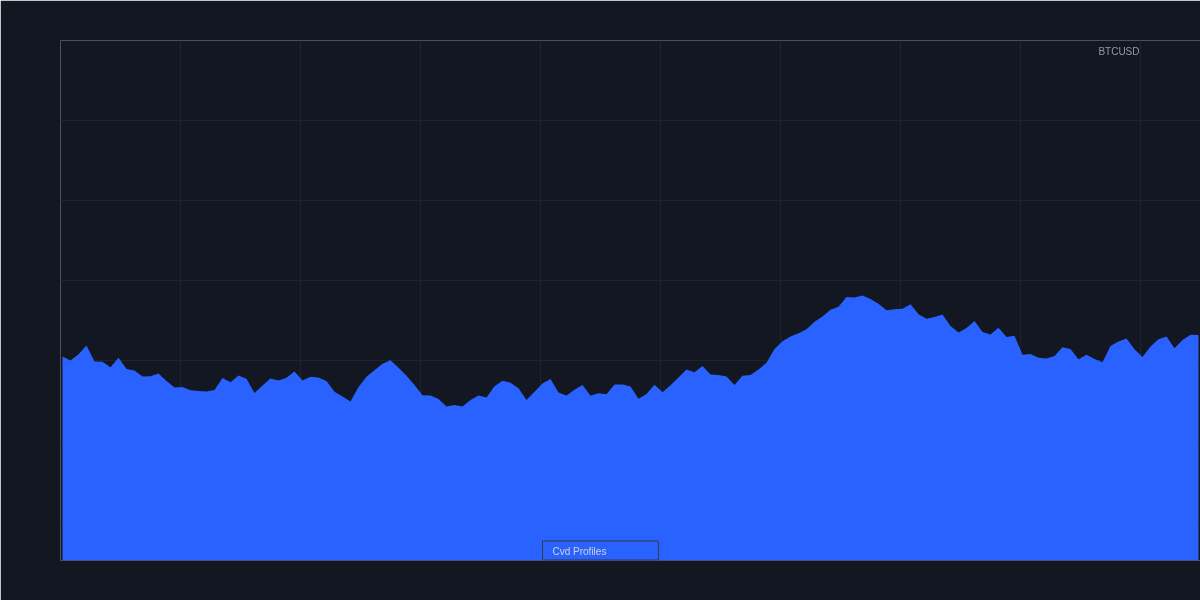 The width and height of the screenshot is (1200, 600). What do you see at coordinates (579, 551) in the screenshot?
I see `annotation: Cvd Profiles` at bounding box center [579, 551].